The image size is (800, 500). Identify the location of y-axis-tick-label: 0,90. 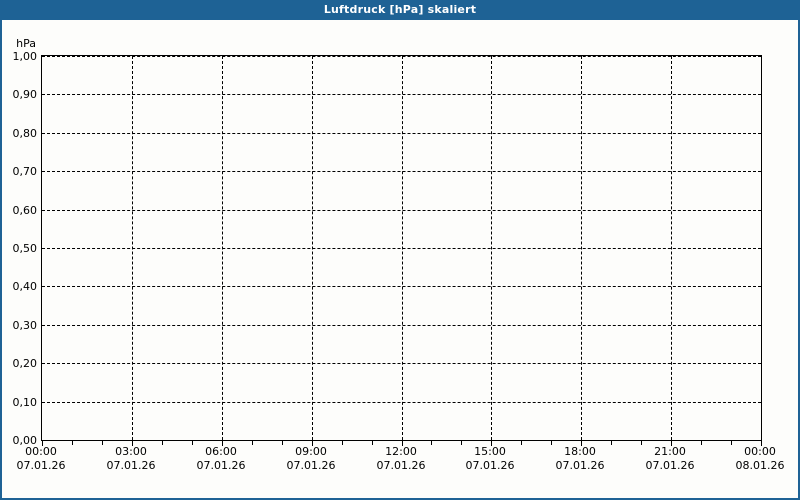
(25, 94).